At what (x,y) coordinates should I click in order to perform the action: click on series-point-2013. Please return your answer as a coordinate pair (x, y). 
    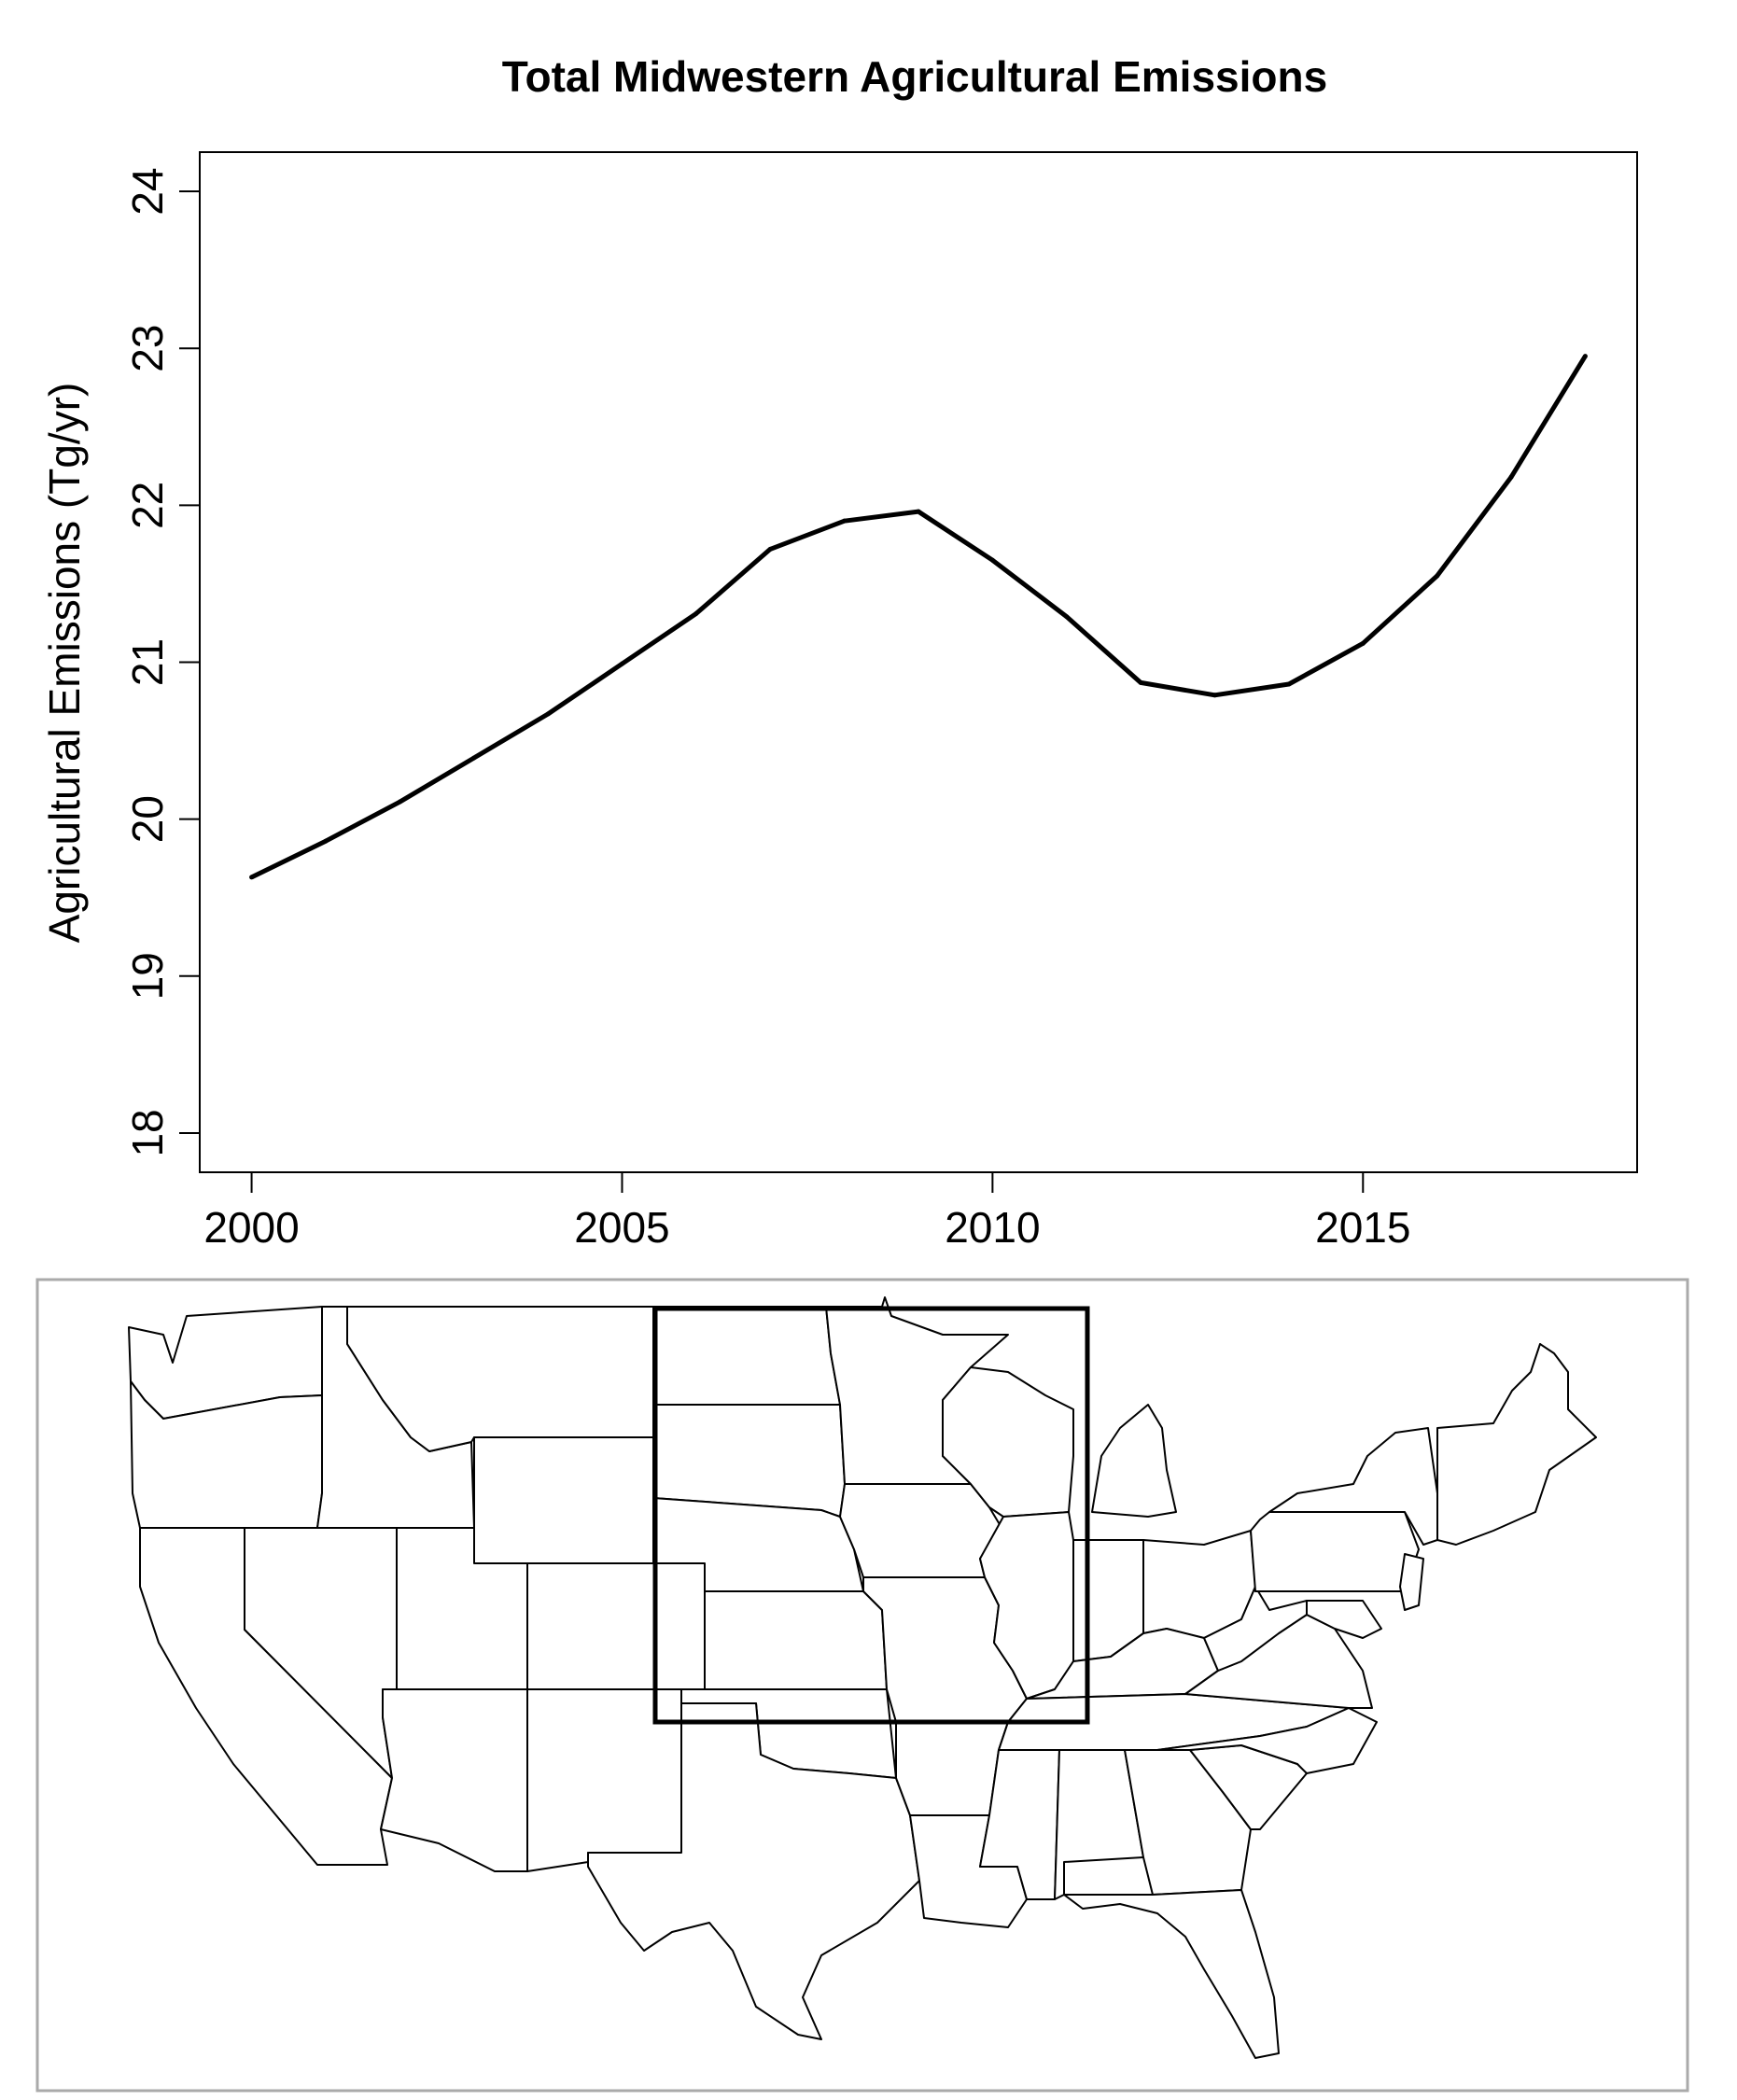
    Looking at the image, I should click on (1215, 695).